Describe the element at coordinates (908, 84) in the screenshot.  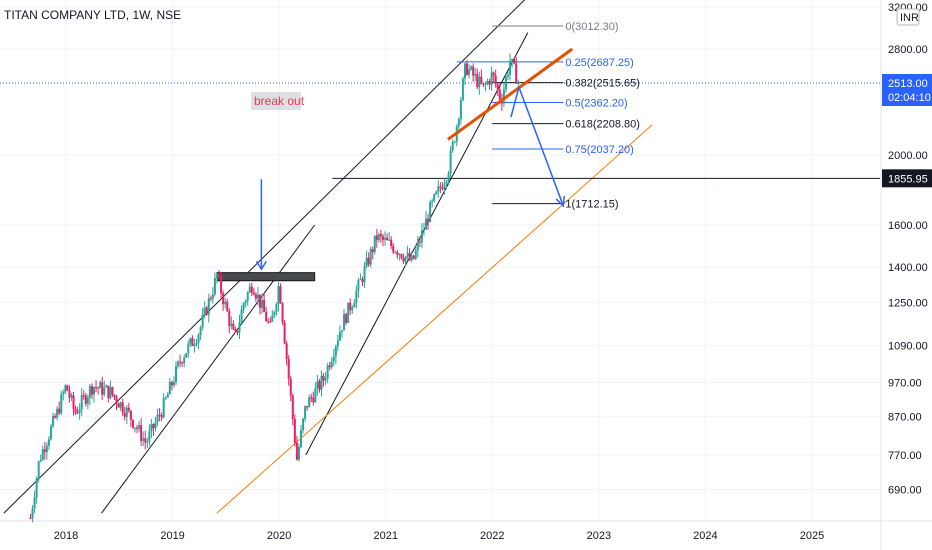
I see `current-price-value: 2513.00` at that location.